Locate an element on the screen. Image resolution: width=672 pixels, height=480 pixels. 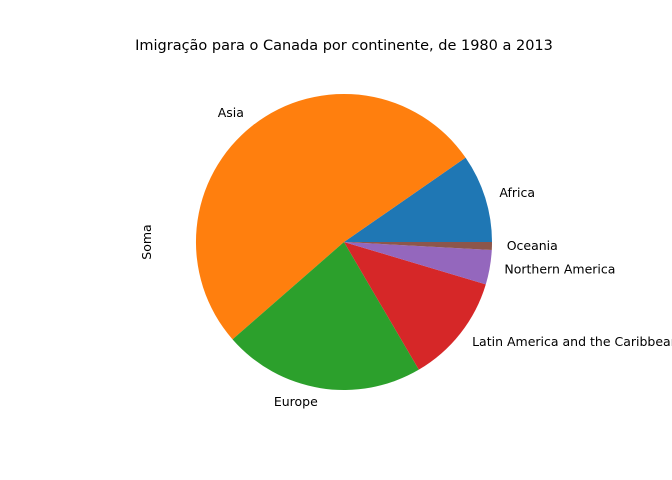
pie-slice-africa is located at coordinates (418, 199).